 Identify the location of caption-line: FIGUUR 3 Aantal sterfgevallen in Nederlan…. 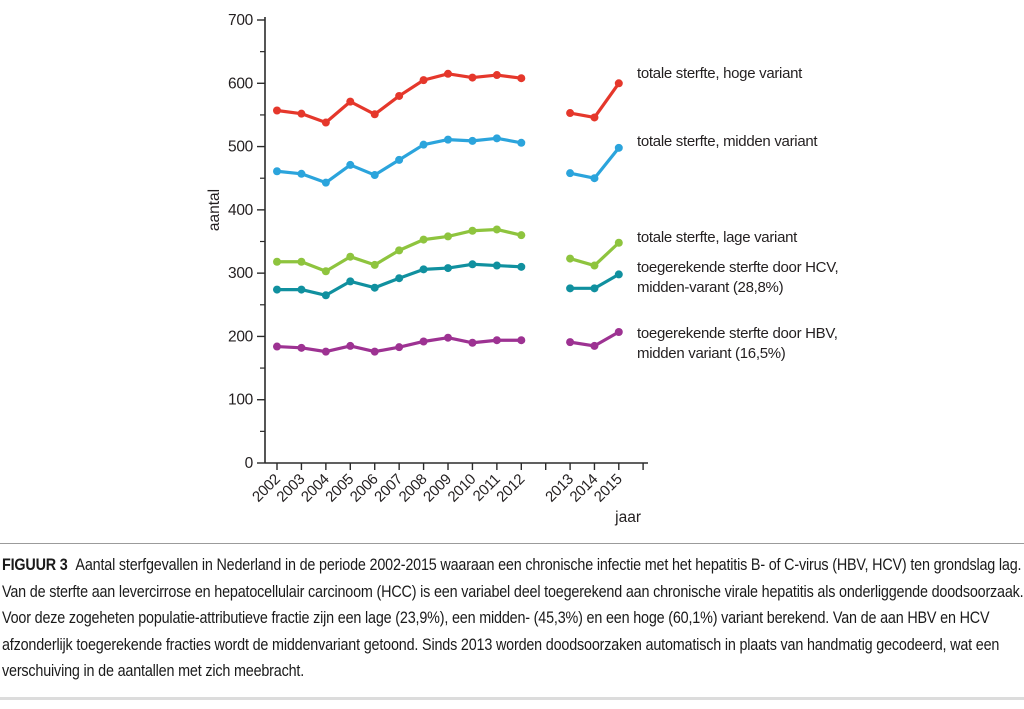
(513, 565).